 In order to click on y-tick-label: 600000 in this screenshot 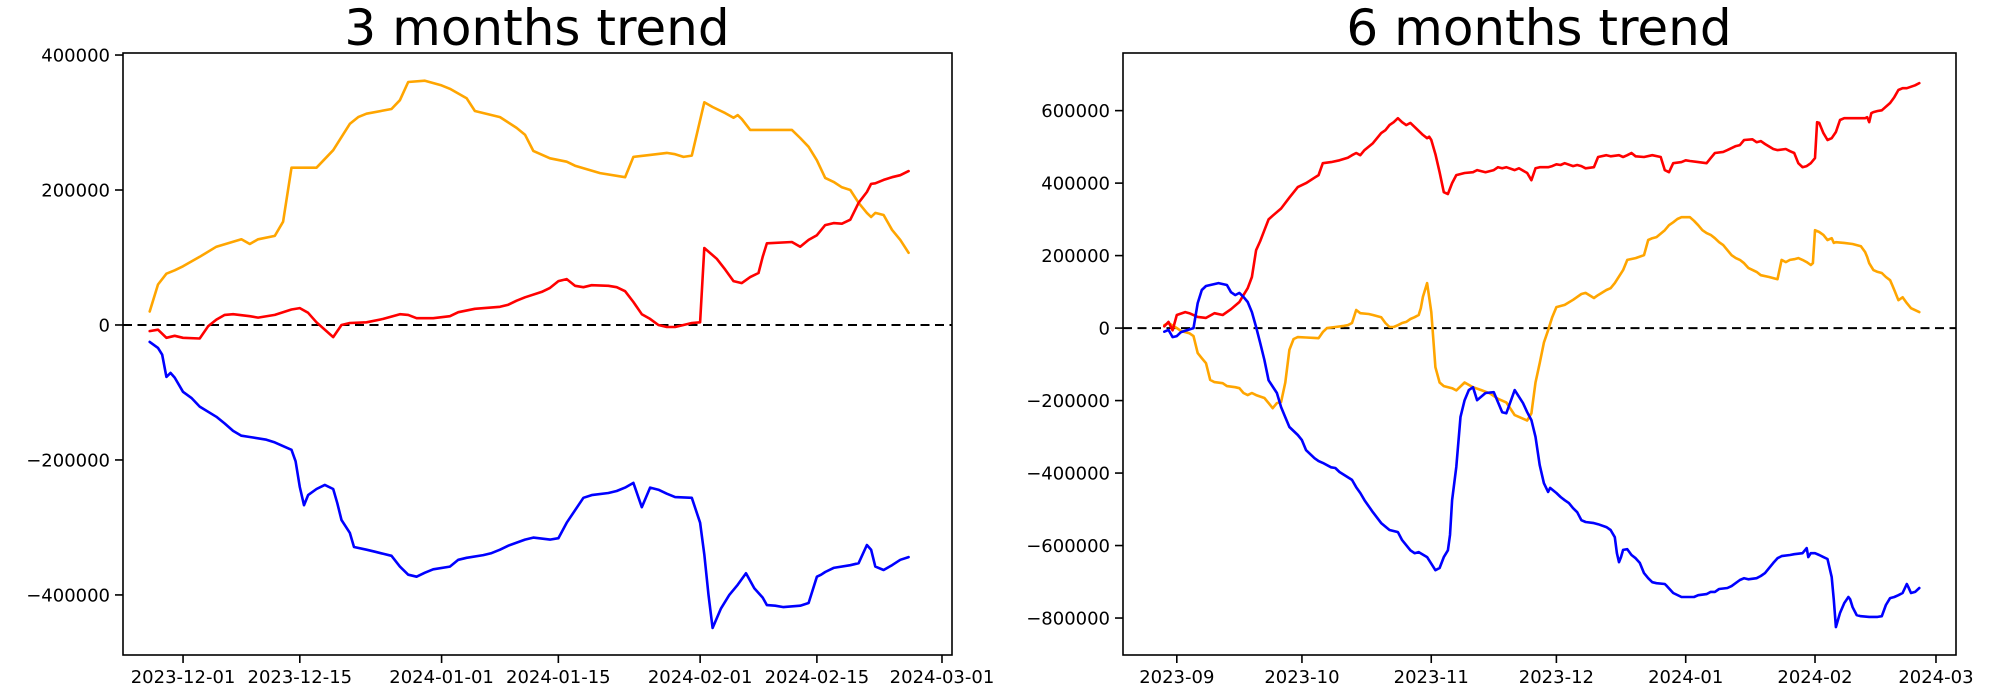, I will do `click(1075, 111)`.